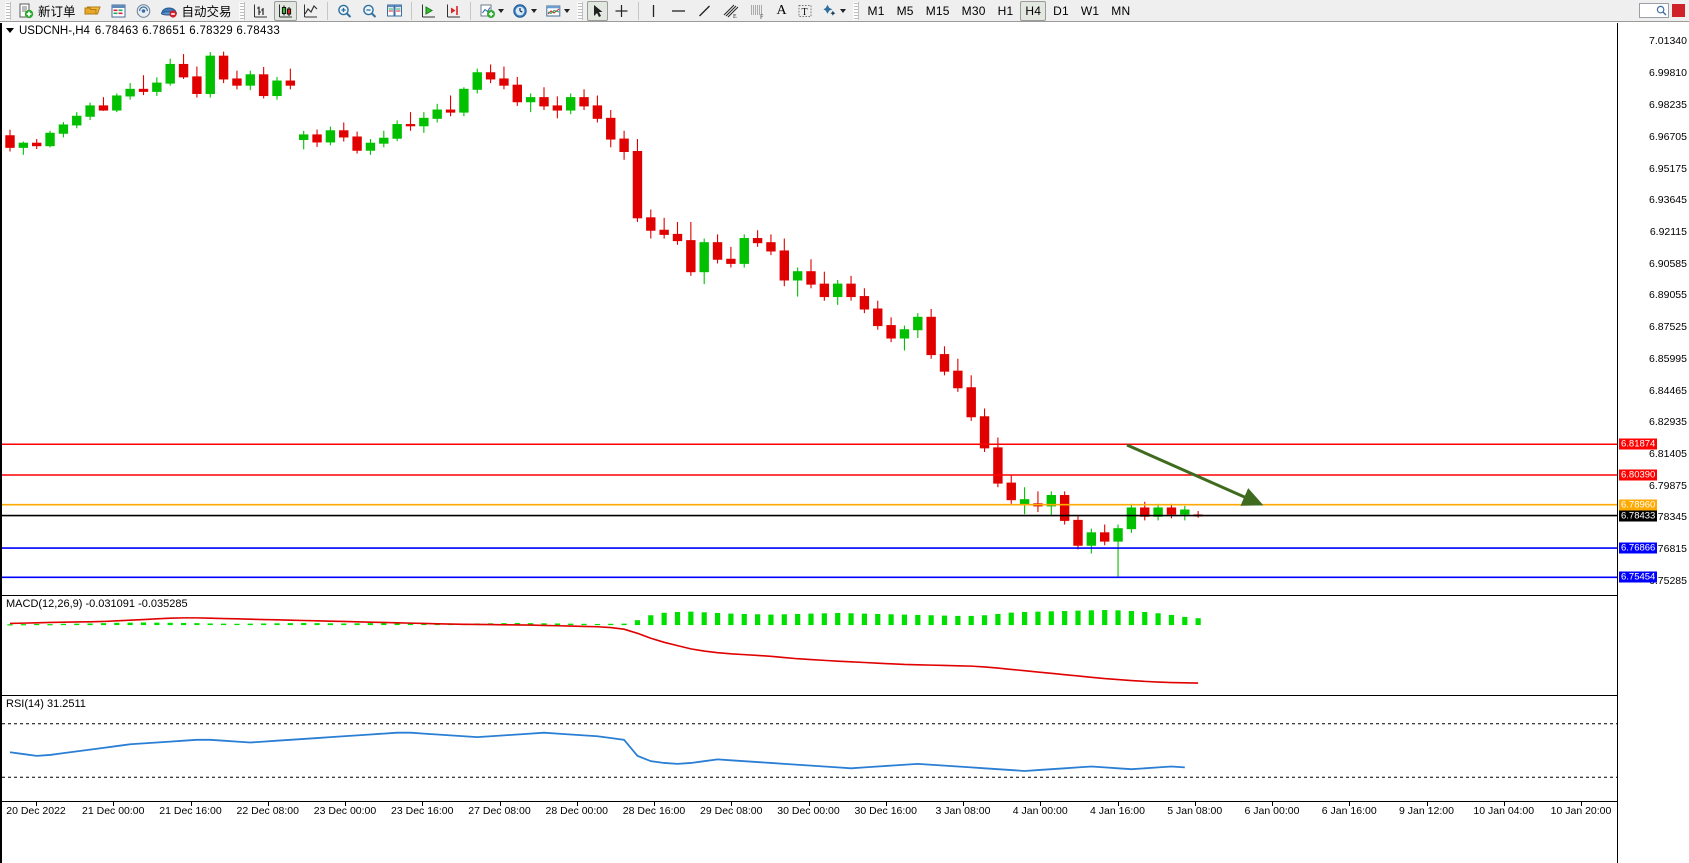 The height and width of the screenshot is (863, 1689). I want to click on tile-windows-button, so click(394, 11).